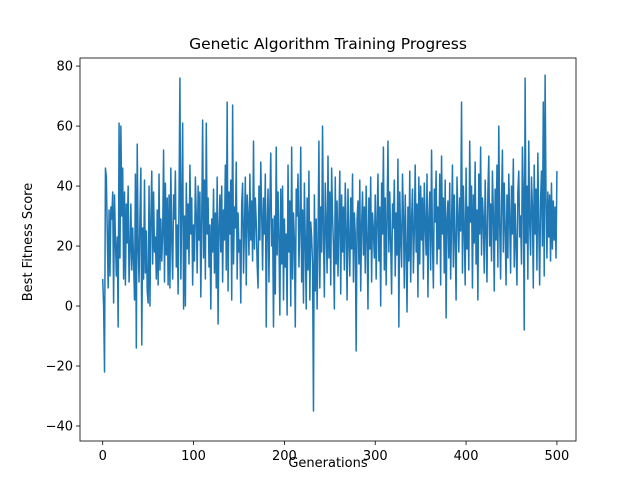 The width and height of the screenshot is (640, 480). What do you see at coordinates (284, 456) in the screenshot?
I see `x-tick-label: 200` at bounding box center [284, 456].